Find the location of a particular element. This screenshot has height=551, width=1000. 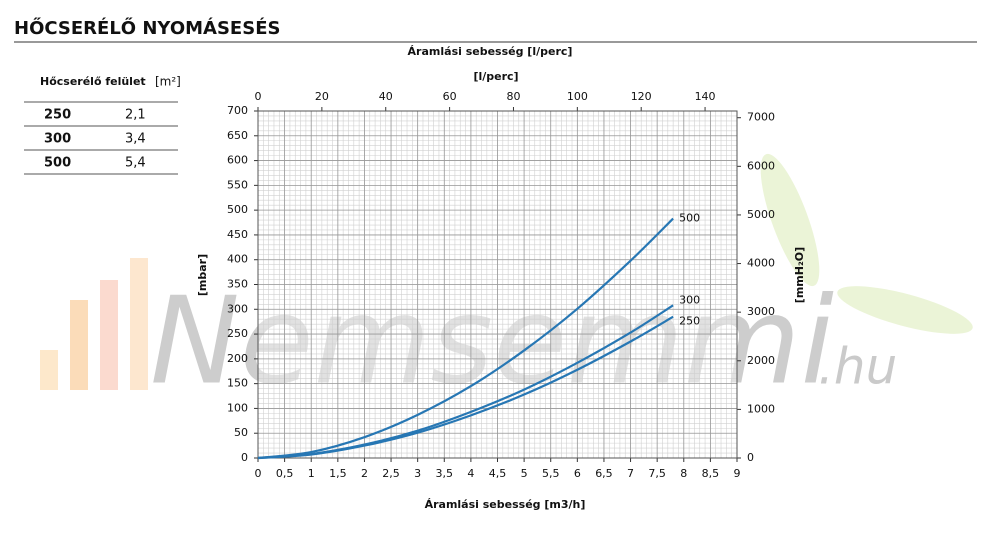

x-tick-label: 4,5 is located at coordinates (498, 473).